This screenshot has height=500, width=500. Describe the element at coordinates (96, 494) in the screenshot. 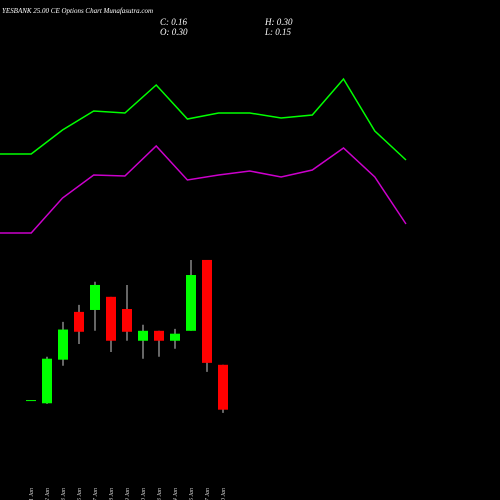

I see `x-tick-label: 07 Jan` at that location.